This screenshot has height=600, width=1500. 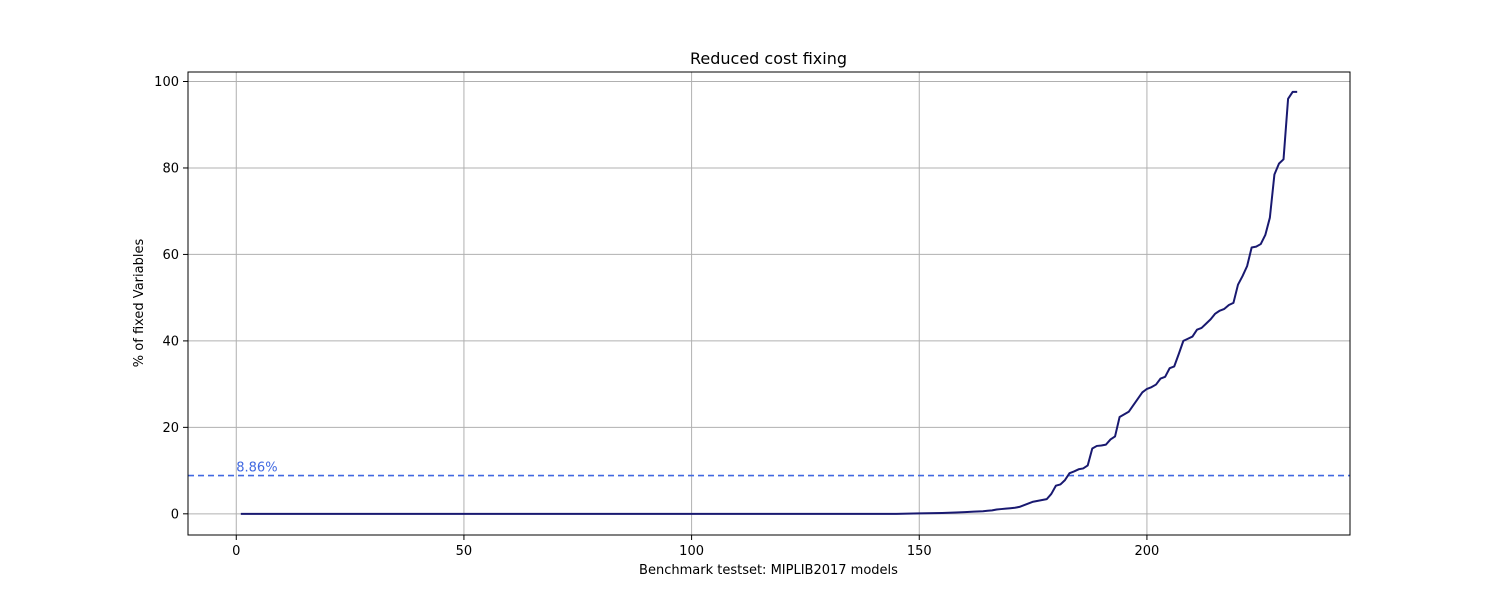 I want to click on x-tick-label: 50, so click(x=464, y=551).